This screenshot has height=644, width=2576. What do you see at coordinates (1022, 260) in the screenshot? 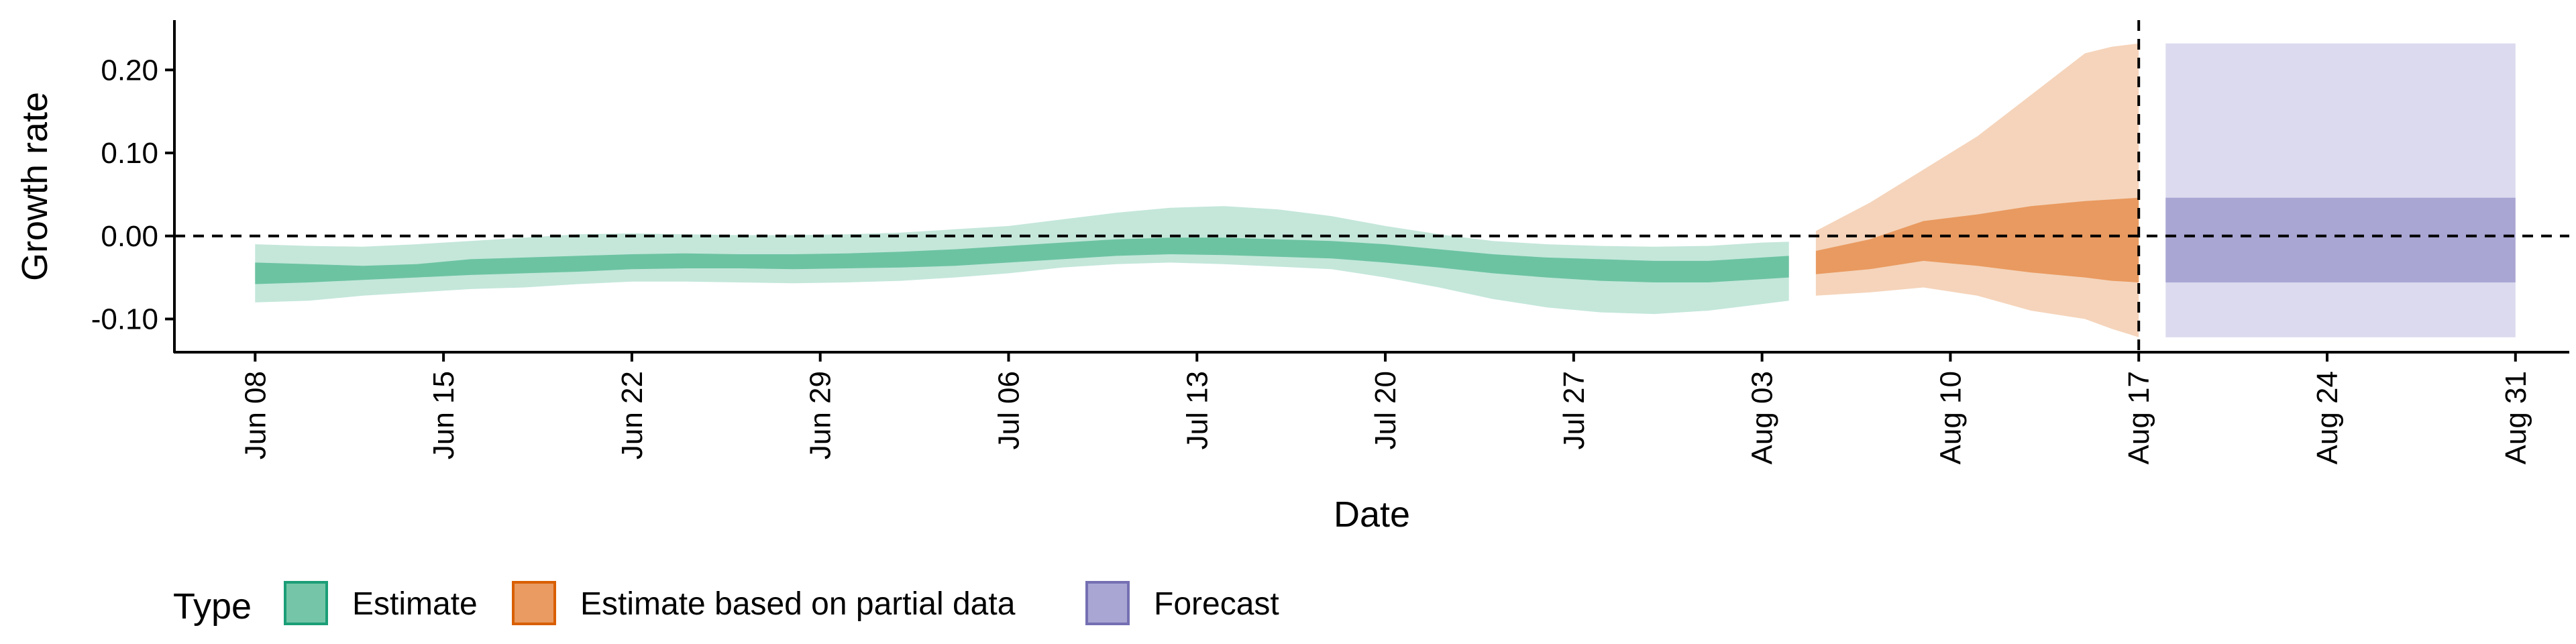
I see `band-50-estimate` at bounding box center [1022, 260].